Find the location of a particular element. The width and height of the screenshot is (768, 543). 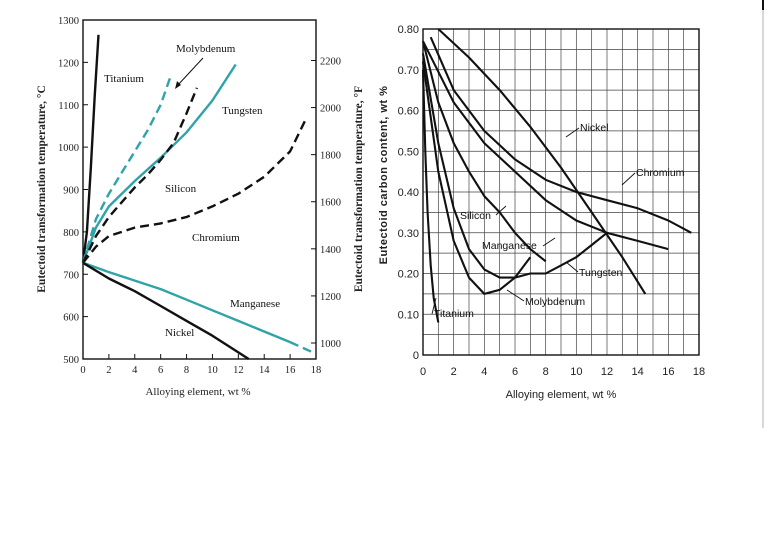

right-series-titanium-line is located at coordinates (430, 196).